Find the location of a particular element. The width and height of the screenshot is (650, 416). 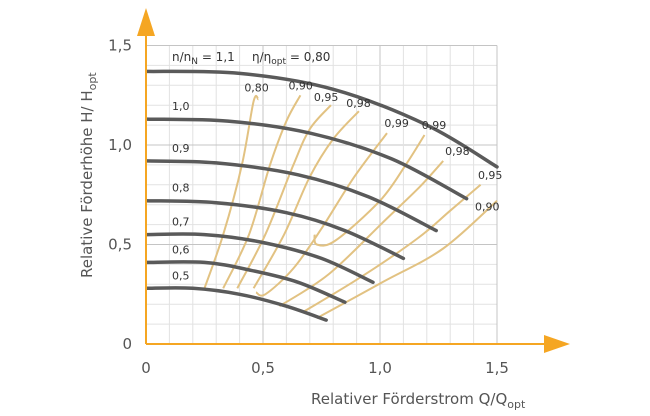

y-tick-label: 1,0 is located at coordinates (120, 145).